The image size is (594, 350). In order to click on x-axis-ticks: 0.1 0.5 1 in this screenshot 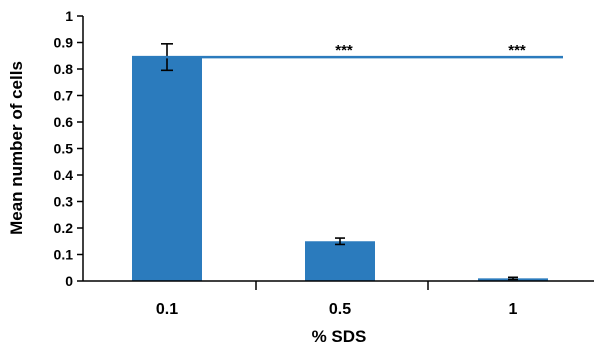, I will do `click(337, 299)`.